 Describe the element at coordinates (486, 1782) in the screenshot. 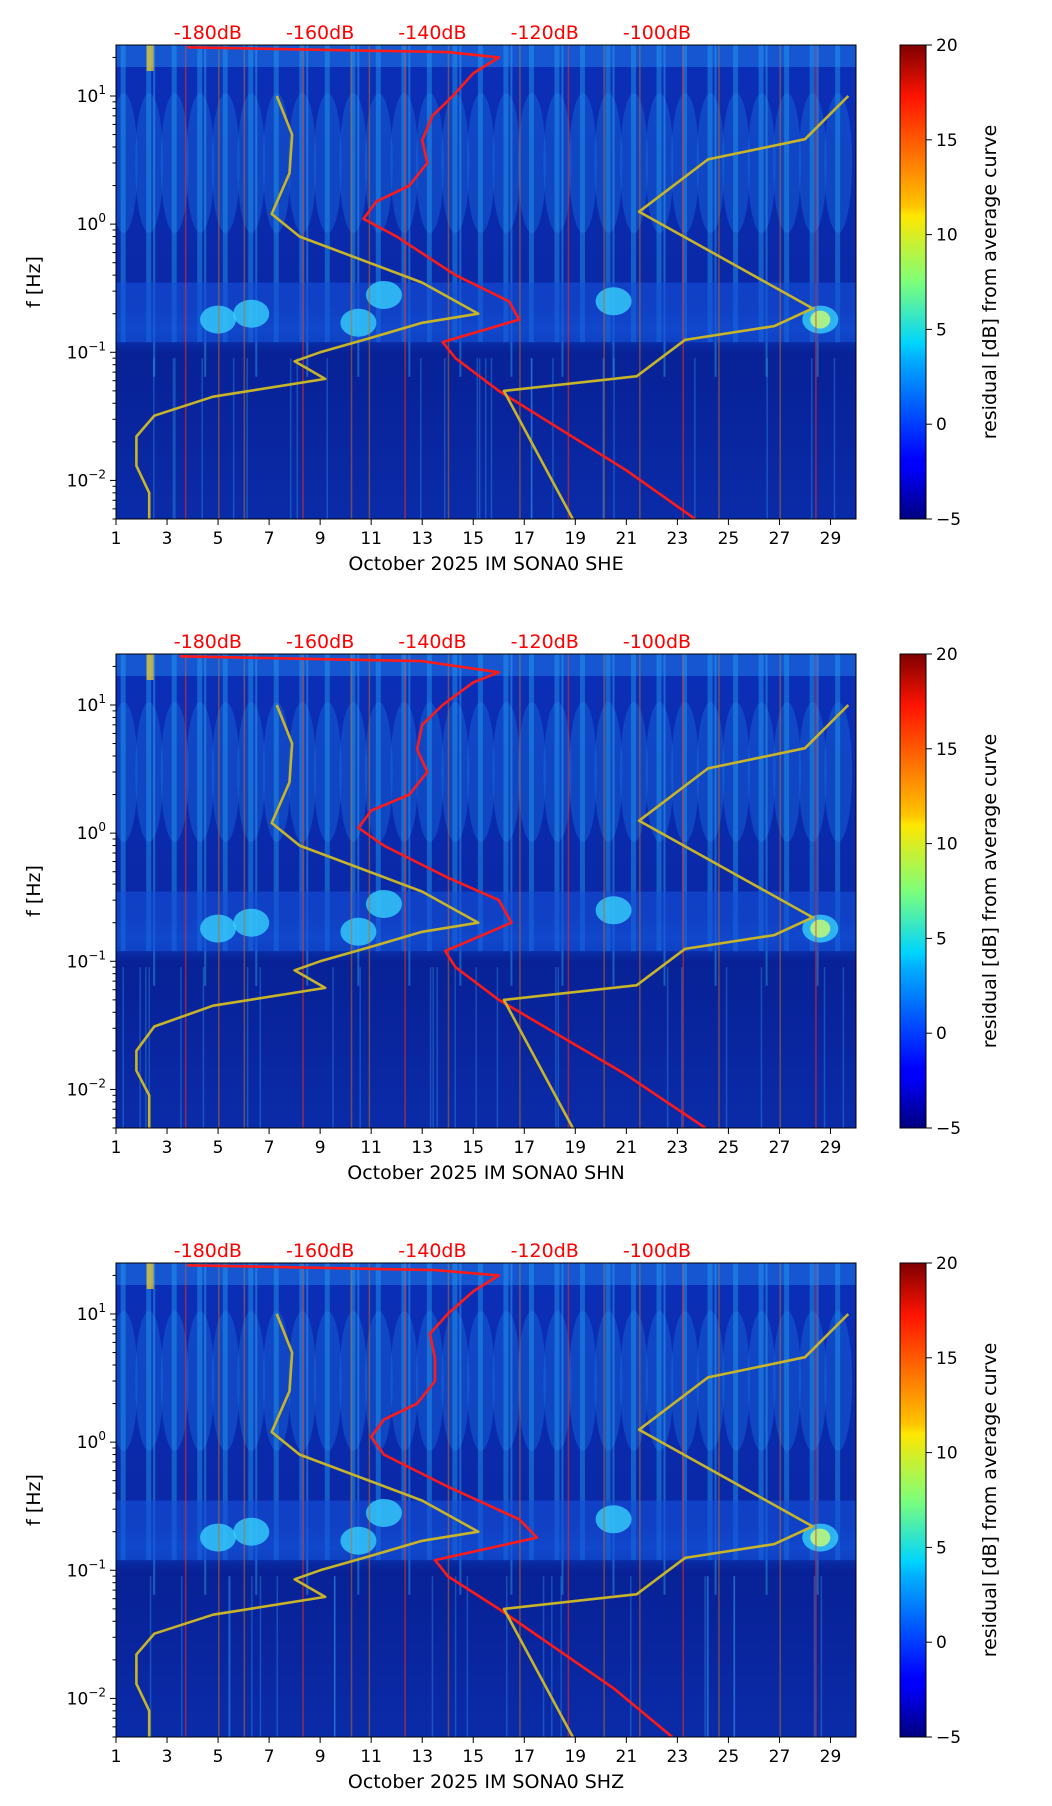

I see `x-axis-label: October 2025 IM SONA0 SHZ` at that location.